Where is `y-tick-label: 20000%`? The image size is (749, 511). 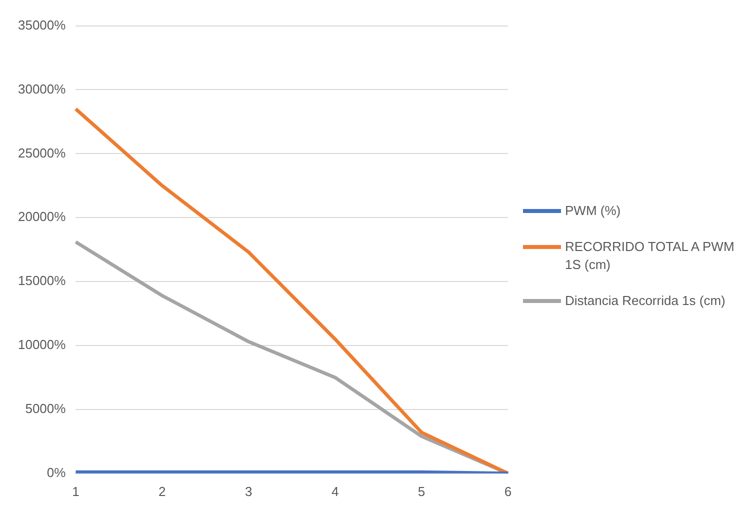
y-tick-label: 20000% is located at coordinates (42, 216).